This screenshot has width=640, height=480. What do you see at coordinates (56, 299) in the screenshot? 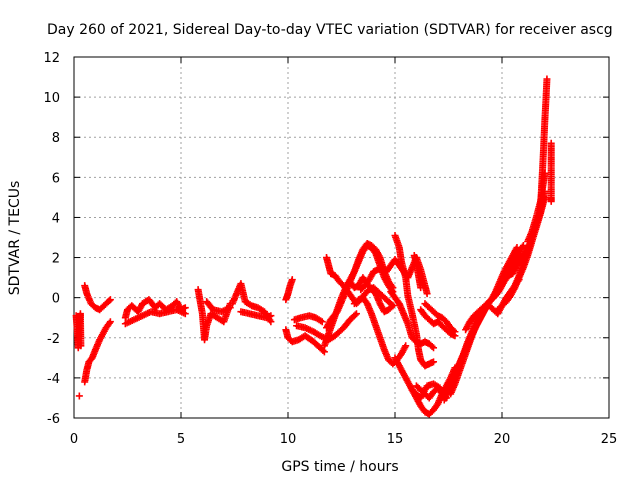
I see `y-tick-label: 0` at bounding box center [56, 299].